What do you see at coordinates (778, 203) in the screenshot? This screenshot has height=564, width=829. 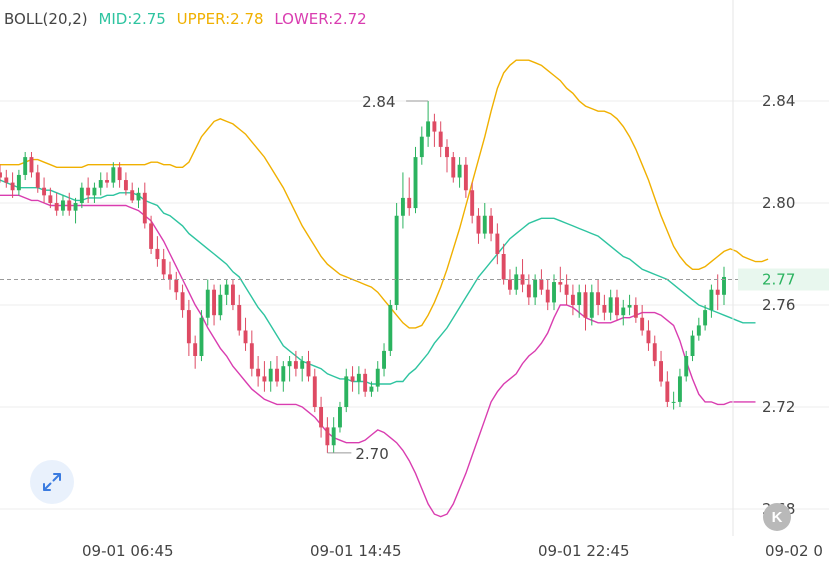 I see `y-tick-label: 2.80` at bounding box center [778, 203].